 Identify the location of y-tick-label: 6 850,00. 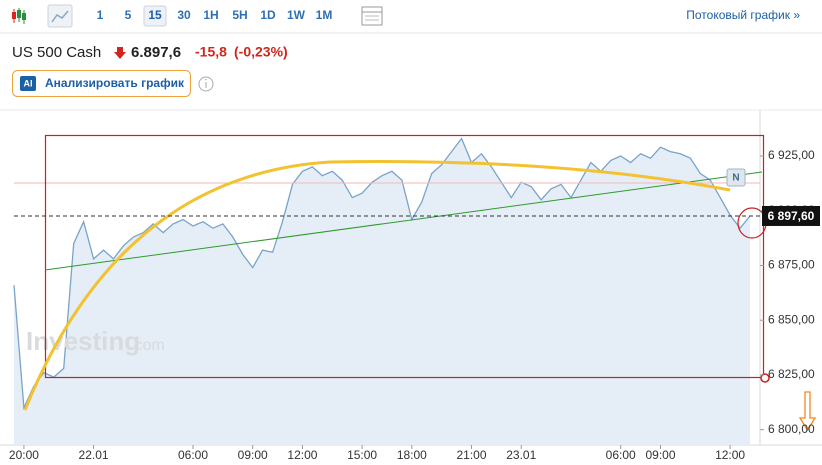
(791, 319).